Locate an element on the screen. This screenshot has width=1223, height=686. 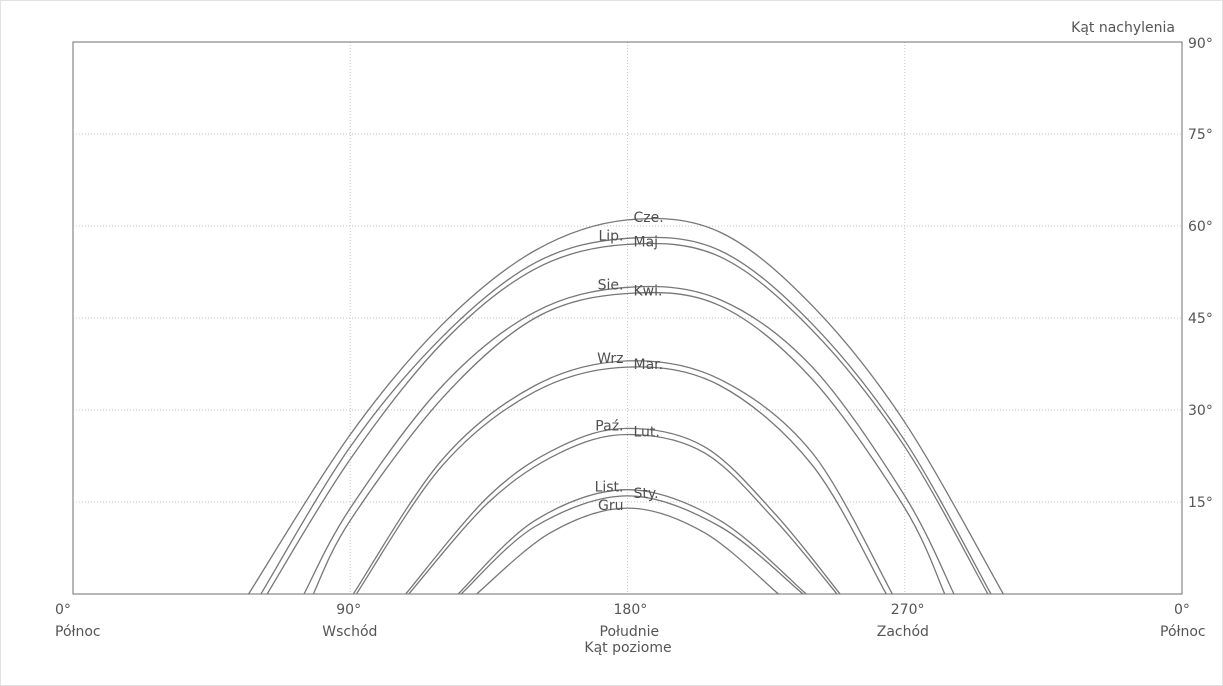
month-label: Paź. is located at coordinates (609, 426).